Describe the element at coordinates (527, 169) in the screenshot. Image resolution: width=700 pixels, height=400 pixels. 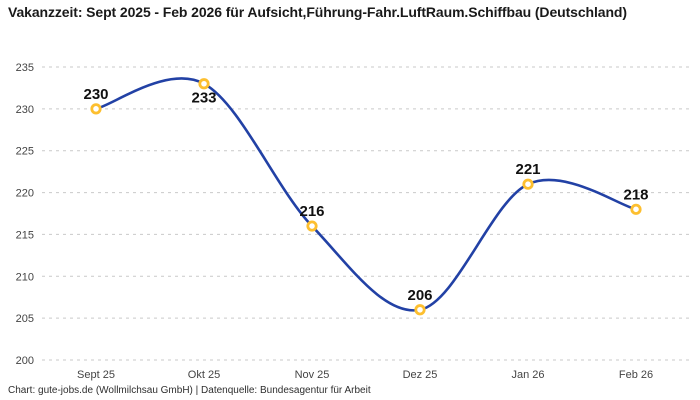
I see `data-point-value-label: 221` at that location.